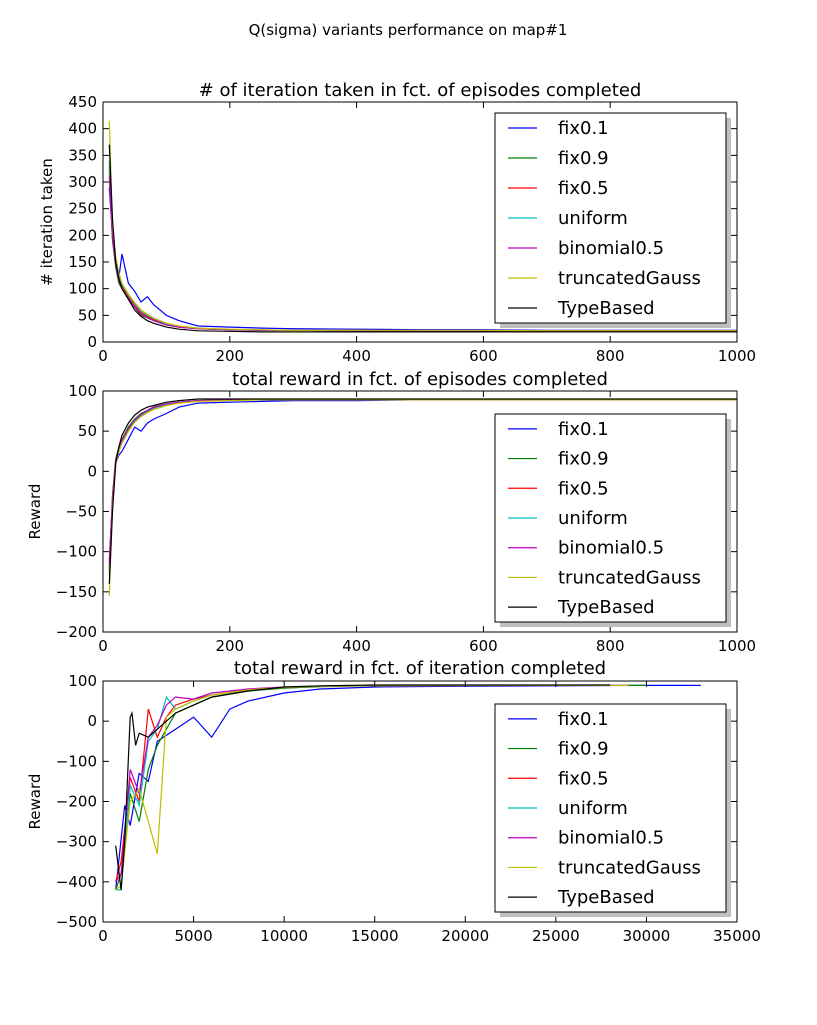 This screenshot has width=817, height=1025. Describe the element at coordinates (76, 842) in the screenshot. I see `y-tick-label: −300` at that location.